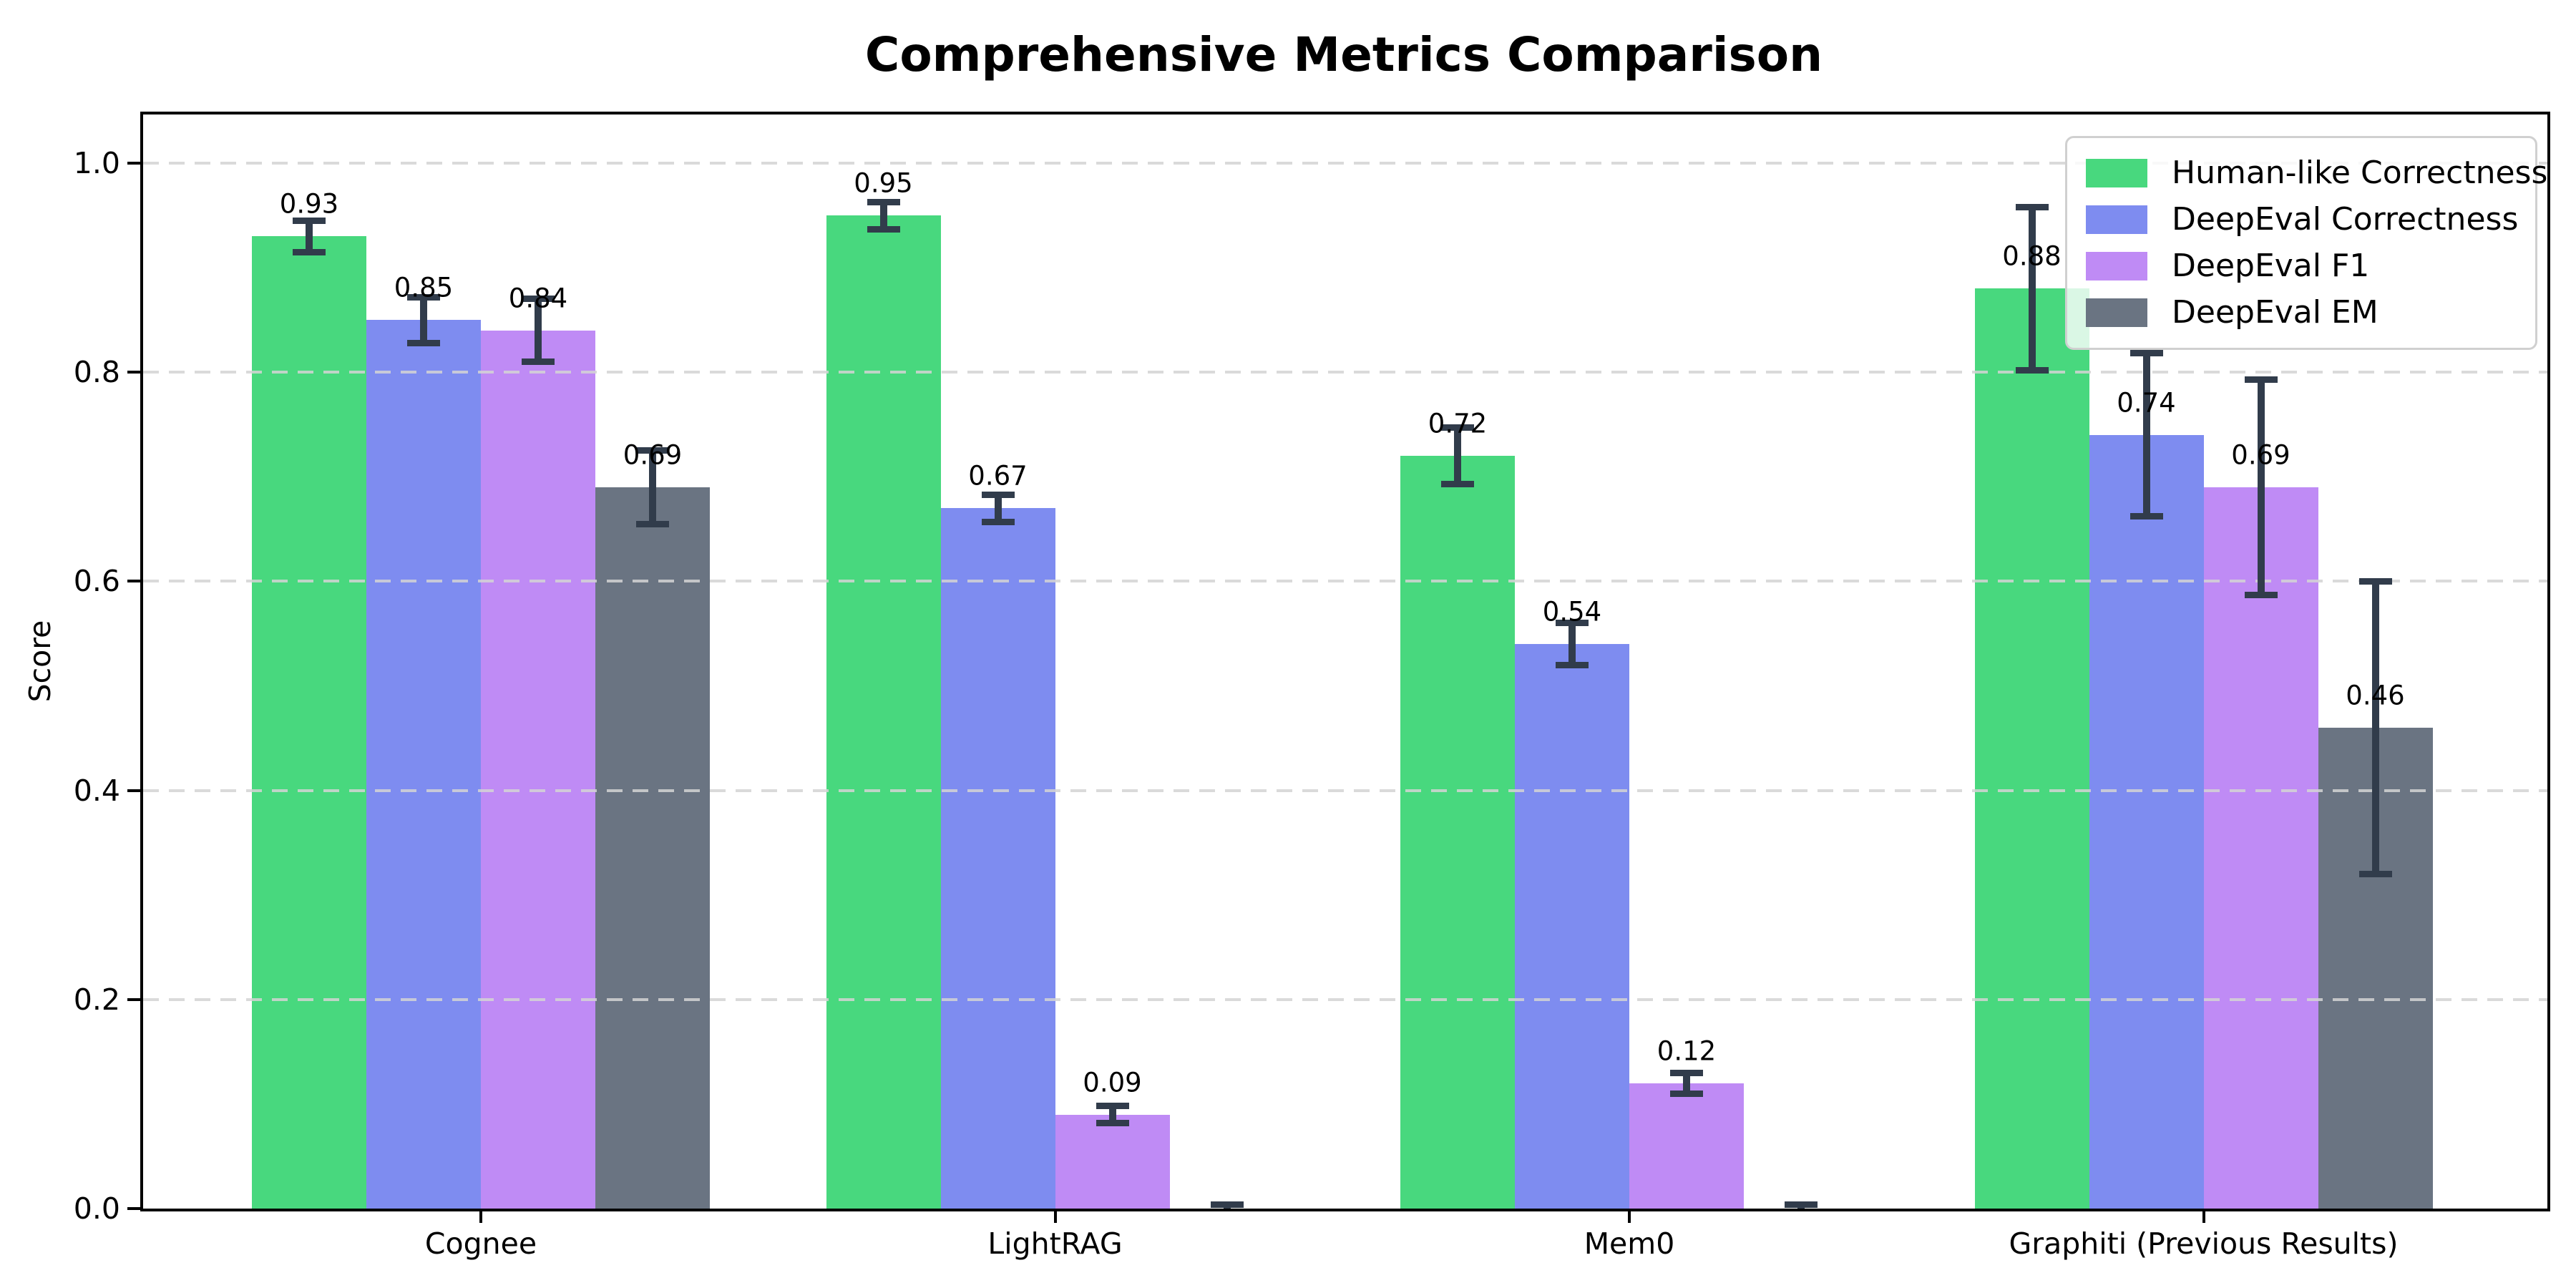  I want to click on legend-row: DeepEval EM, so click(2301, 312).